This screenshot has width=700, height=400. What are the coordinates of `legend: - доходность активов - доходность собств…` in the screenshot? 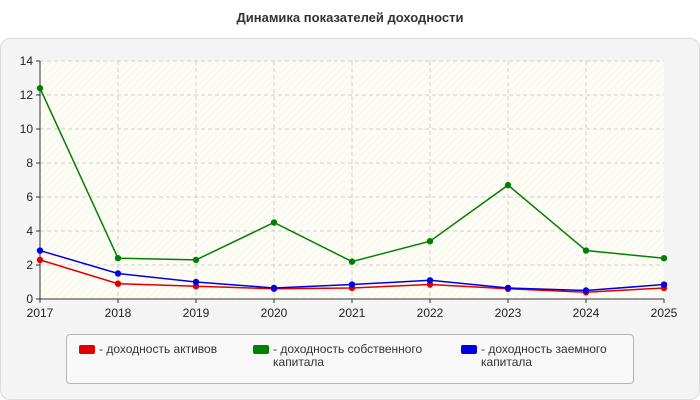 It's located at (350, 359).